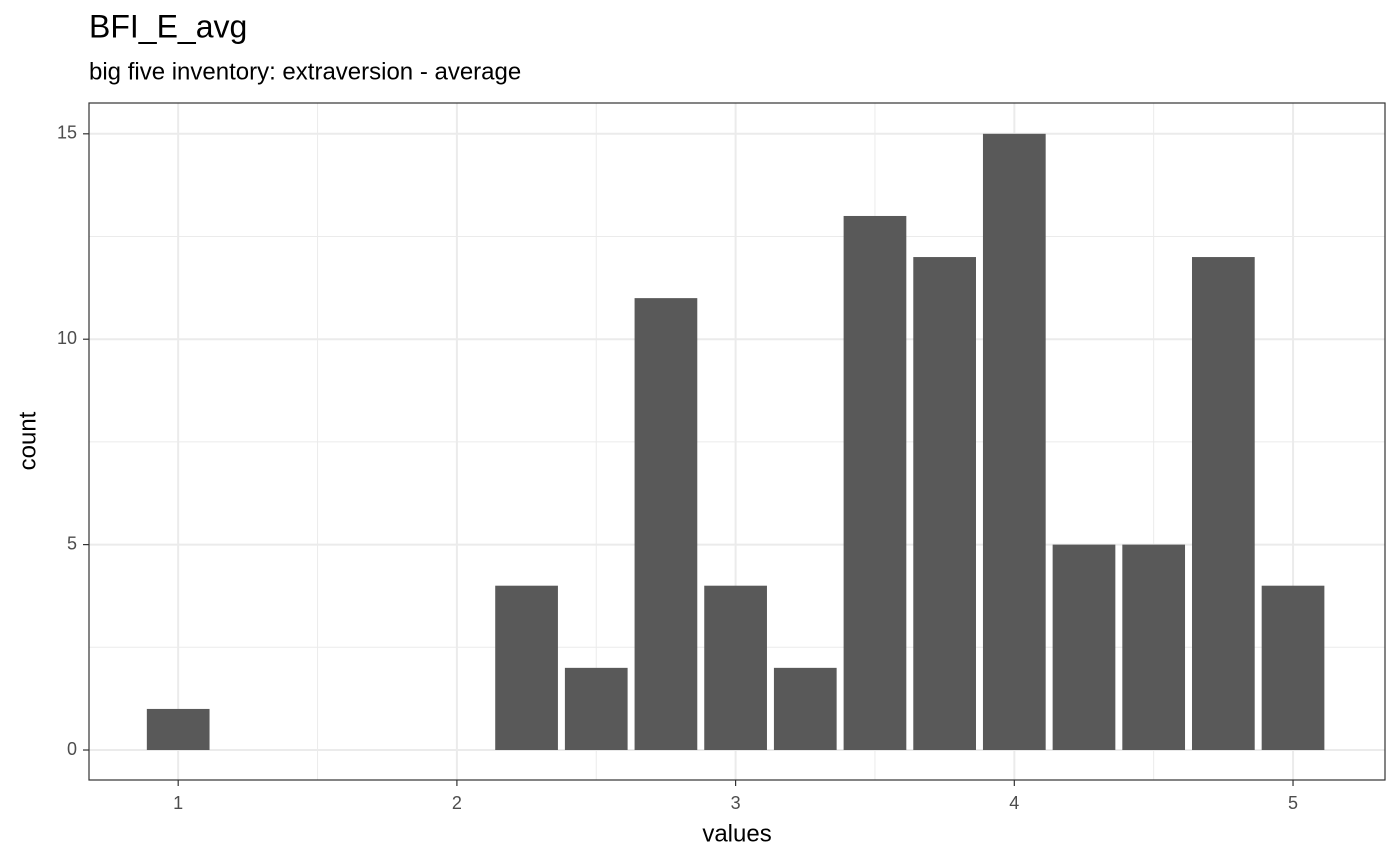 The image size is (1400, 865). Describe the element at coordinates (27, 440) in the screenshot. I see `y-axis-title: count` at that location.